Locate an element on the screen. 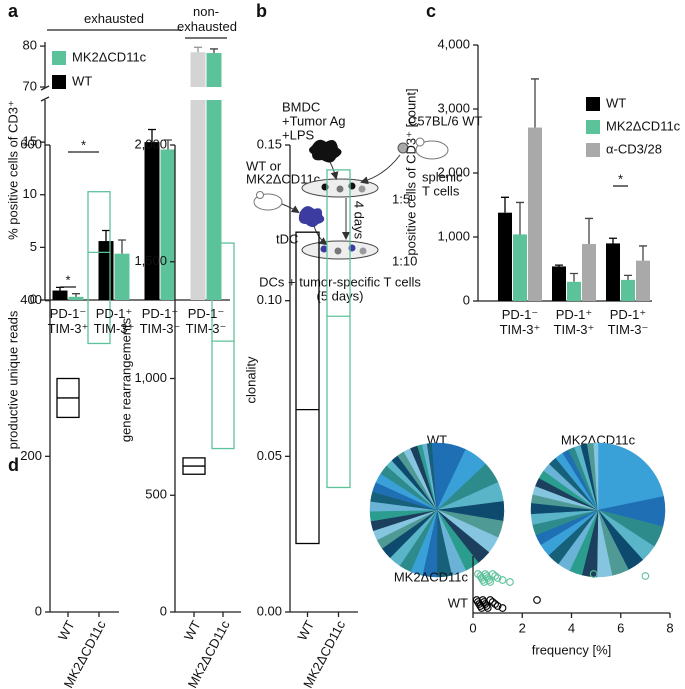  y-tick-label: 0.05 is located at coordinates (269, 455).